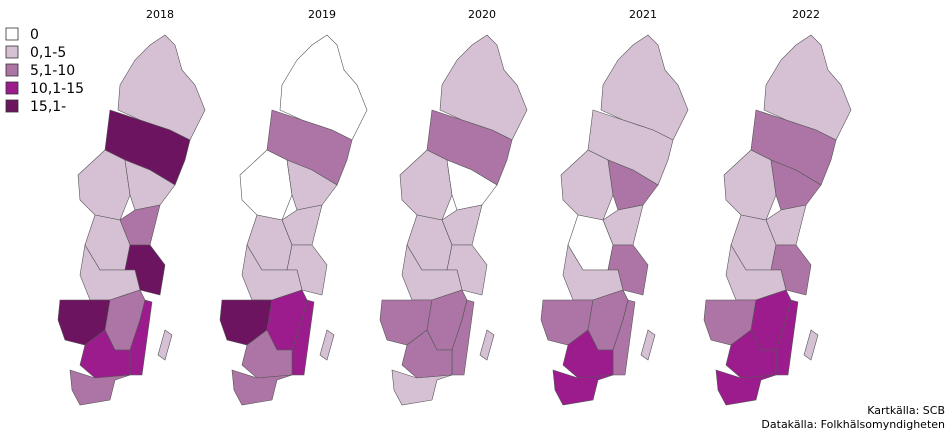  I want to click on map-title: 2021, so click(643, 14).